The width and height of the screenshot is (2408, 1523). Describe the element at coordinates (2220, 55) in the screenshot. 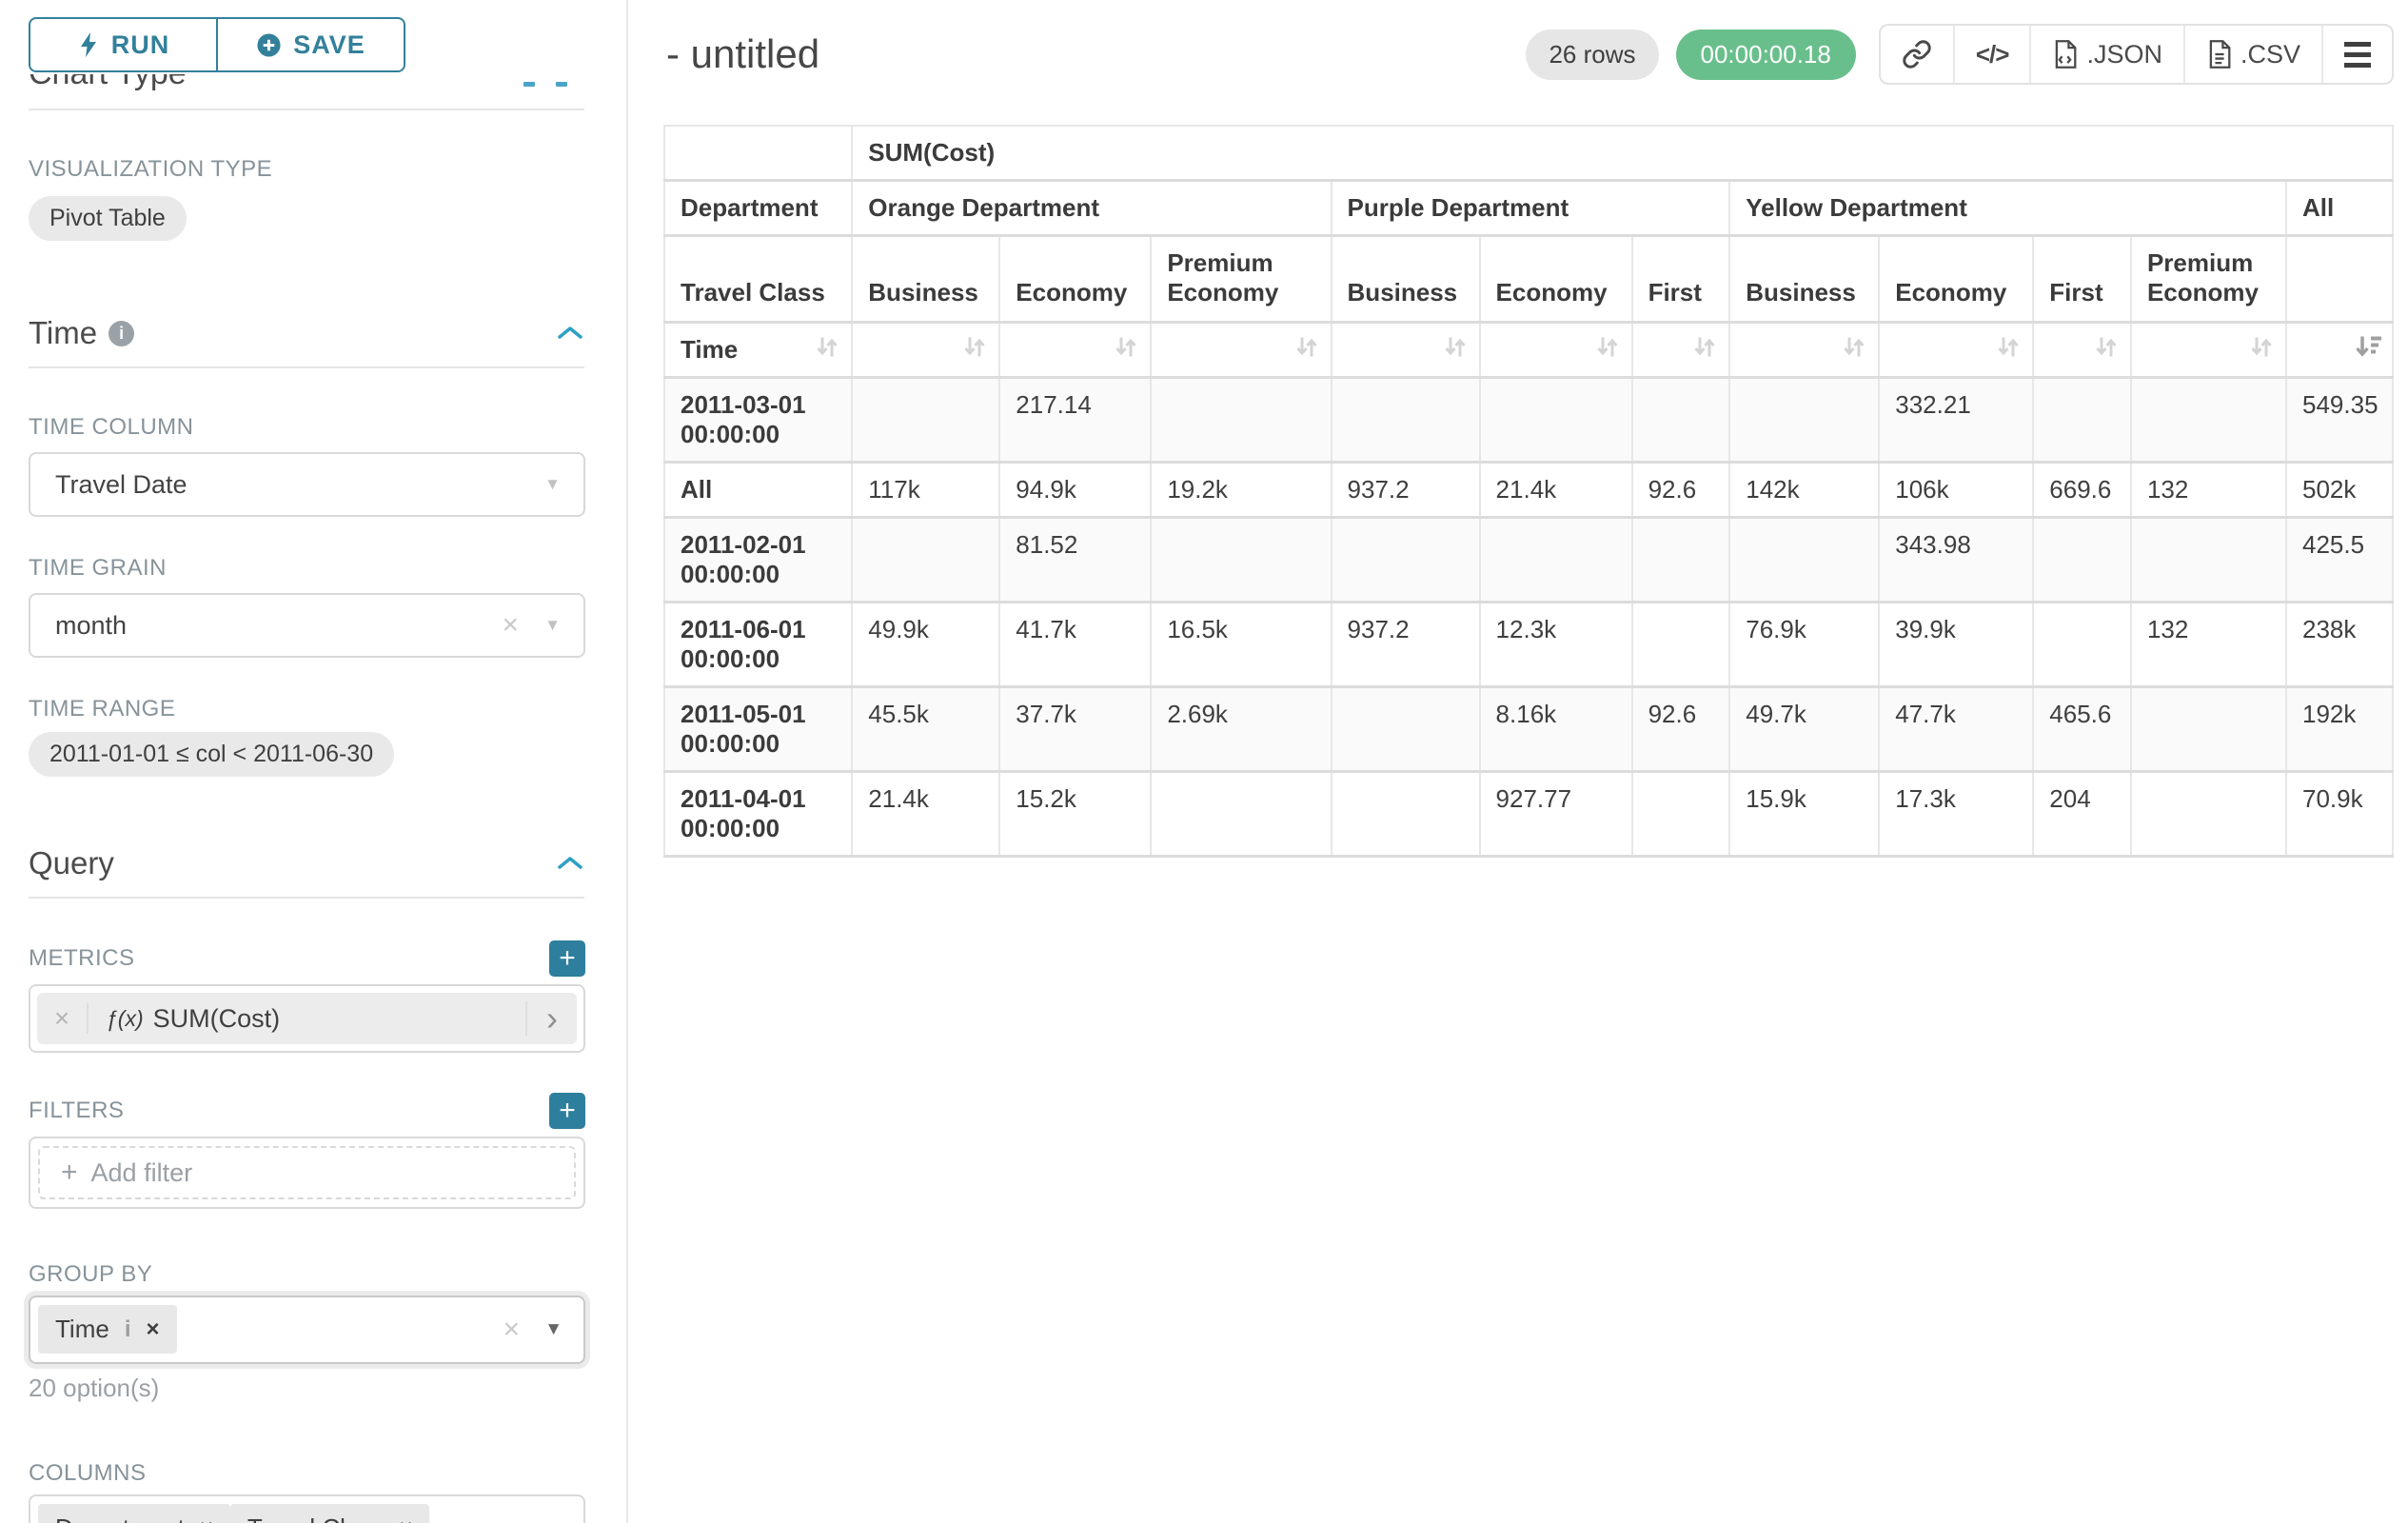

I see `file-csv-icon` at that location.